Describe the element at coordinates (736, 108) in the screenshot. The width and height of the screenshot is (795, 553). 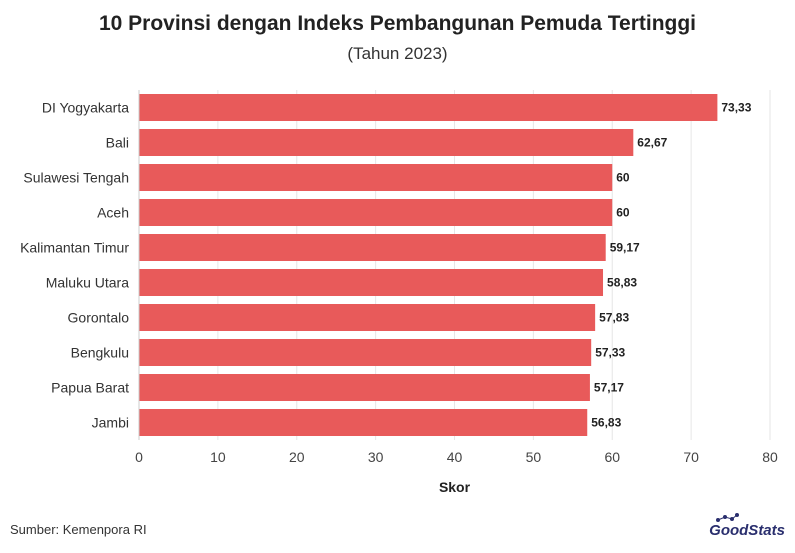
I see `data-label: 73,33` at that location.